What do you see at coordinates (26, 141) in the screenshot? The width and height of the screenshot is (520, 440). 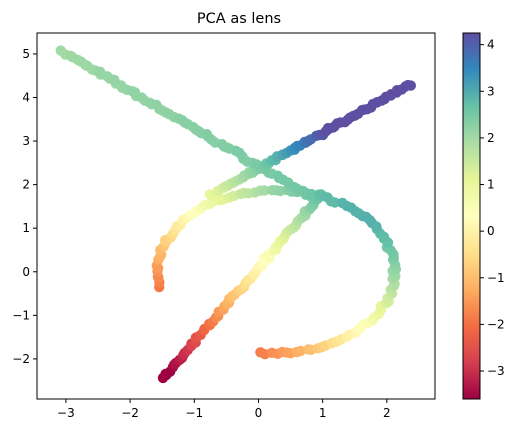 I see `y-tick-label: 3` at bounding box center [26, 141].